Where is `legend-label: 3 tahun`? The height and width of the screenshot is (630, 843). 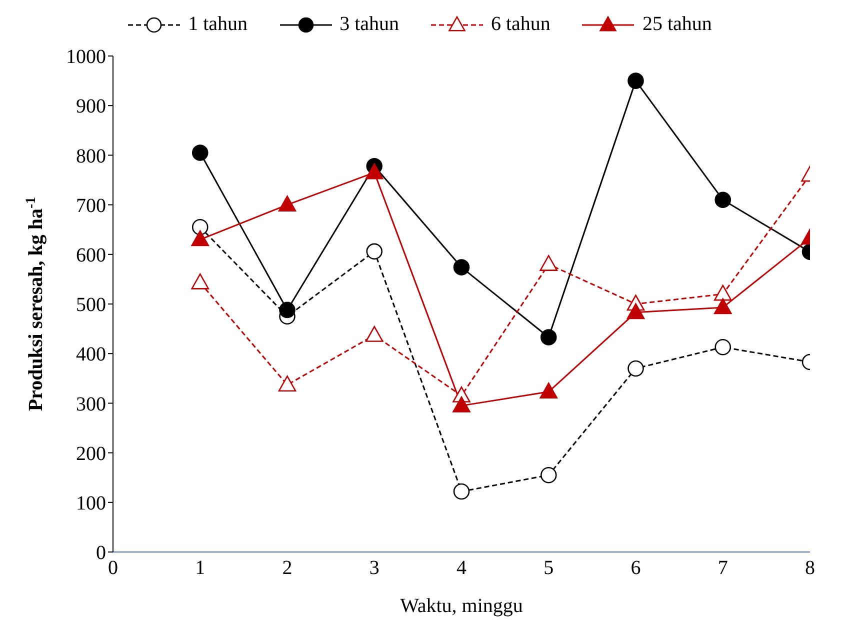 legend-label: 3 tahun is located at coordinates (369, 24).